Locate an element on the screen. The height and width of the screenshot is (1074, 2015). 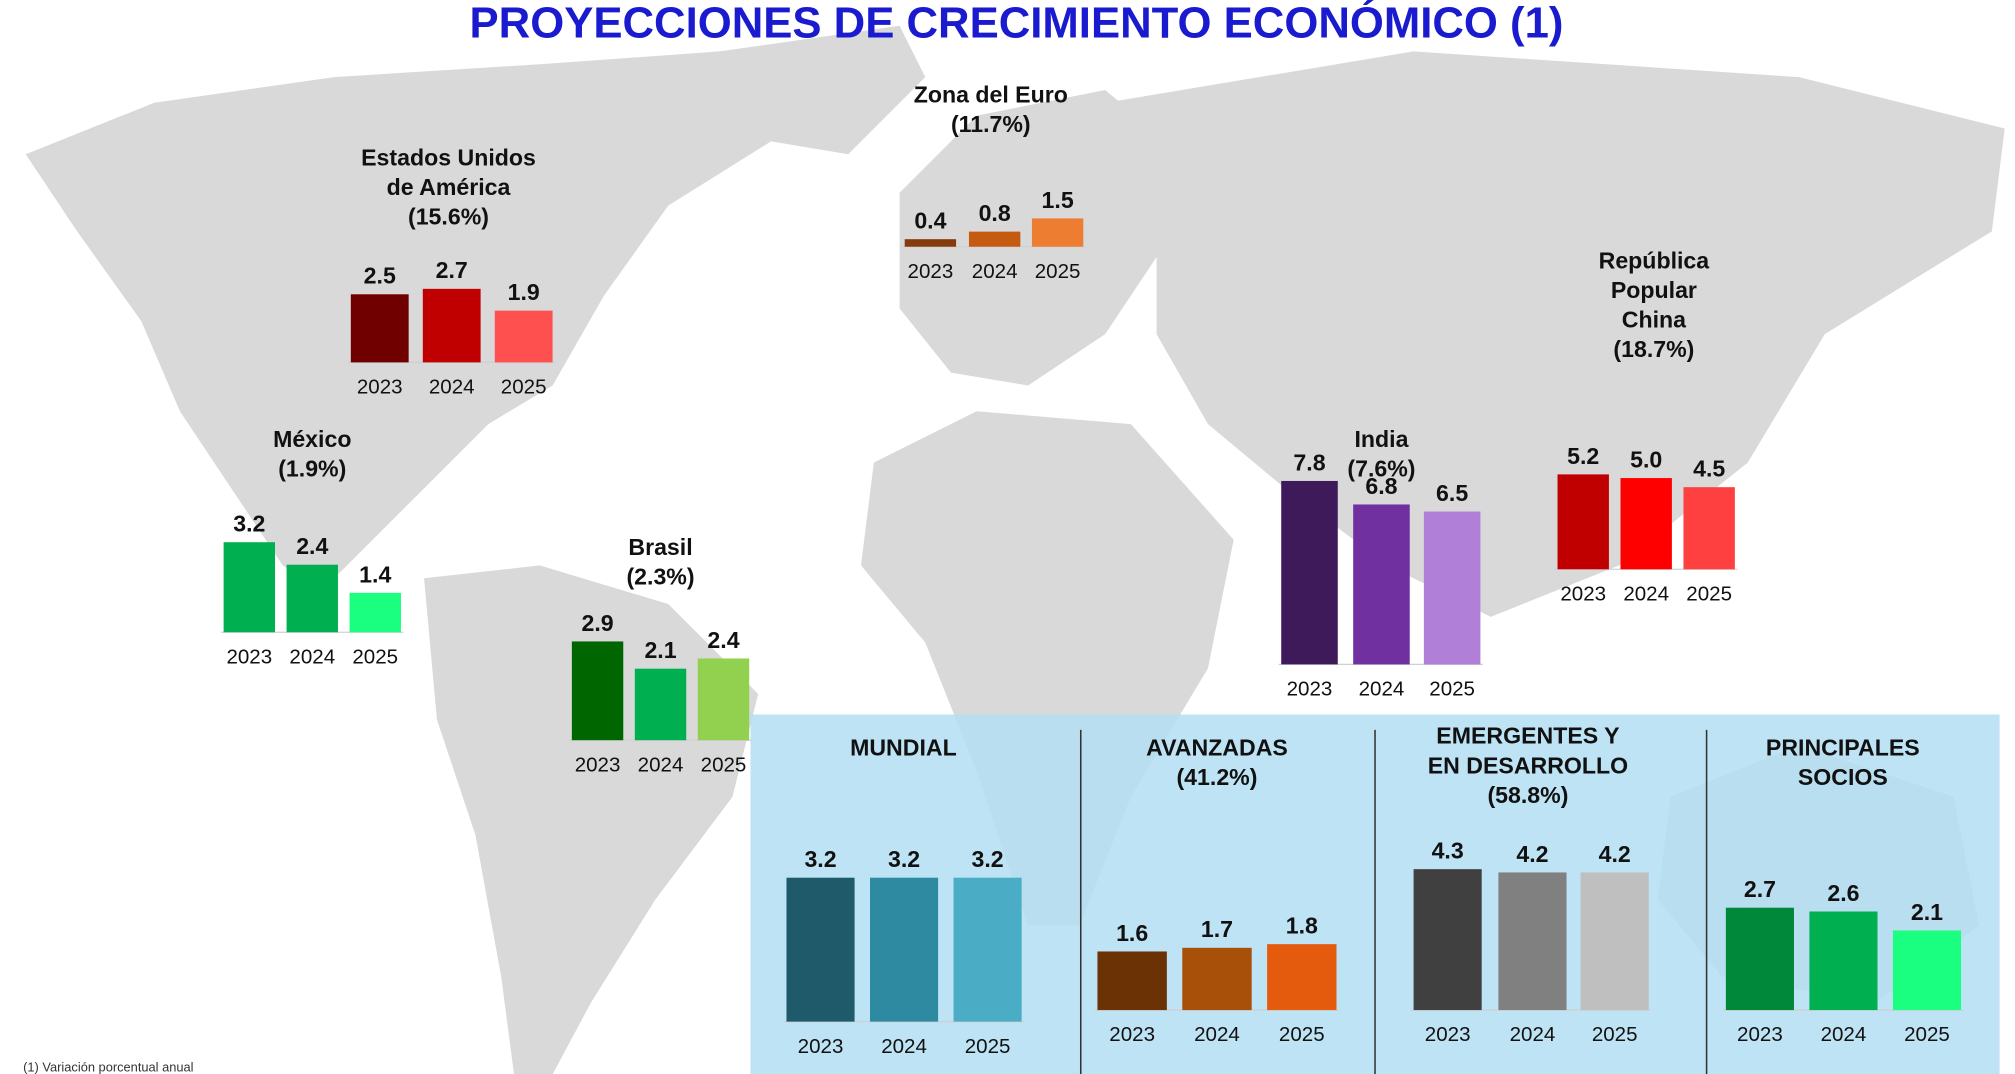
footnote: (1) Variación porcentual anual is located at coordinates (108, 1066).